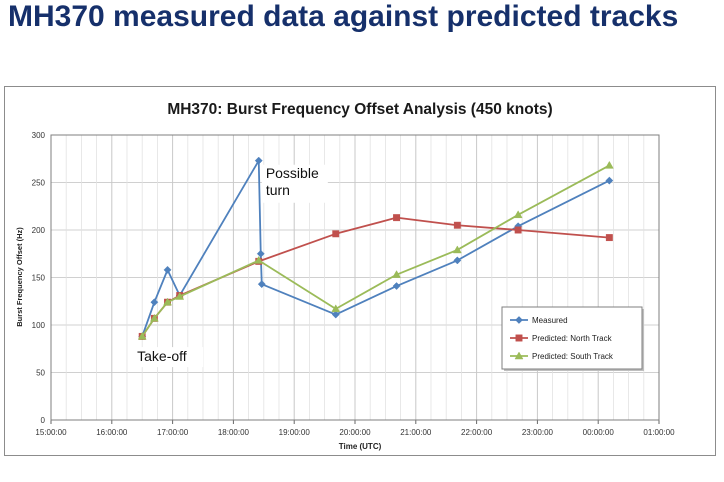 The image size is (724, 482). Describe the element at coordinates (295, 432) in the screenshot. I see `x-tick-label: 19:00:00` at that location.